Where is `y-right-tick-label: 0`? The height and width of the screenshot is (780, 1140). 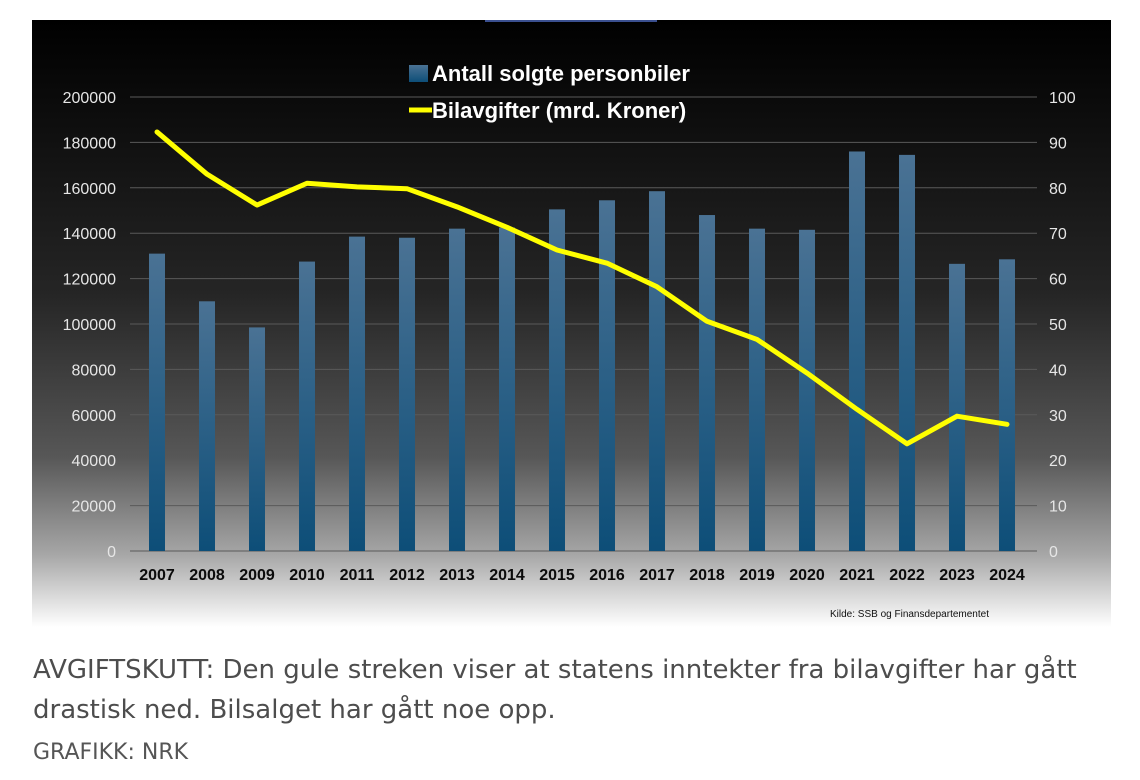
y-right-tick-label: 0 is located at coordinates (1053, 552).